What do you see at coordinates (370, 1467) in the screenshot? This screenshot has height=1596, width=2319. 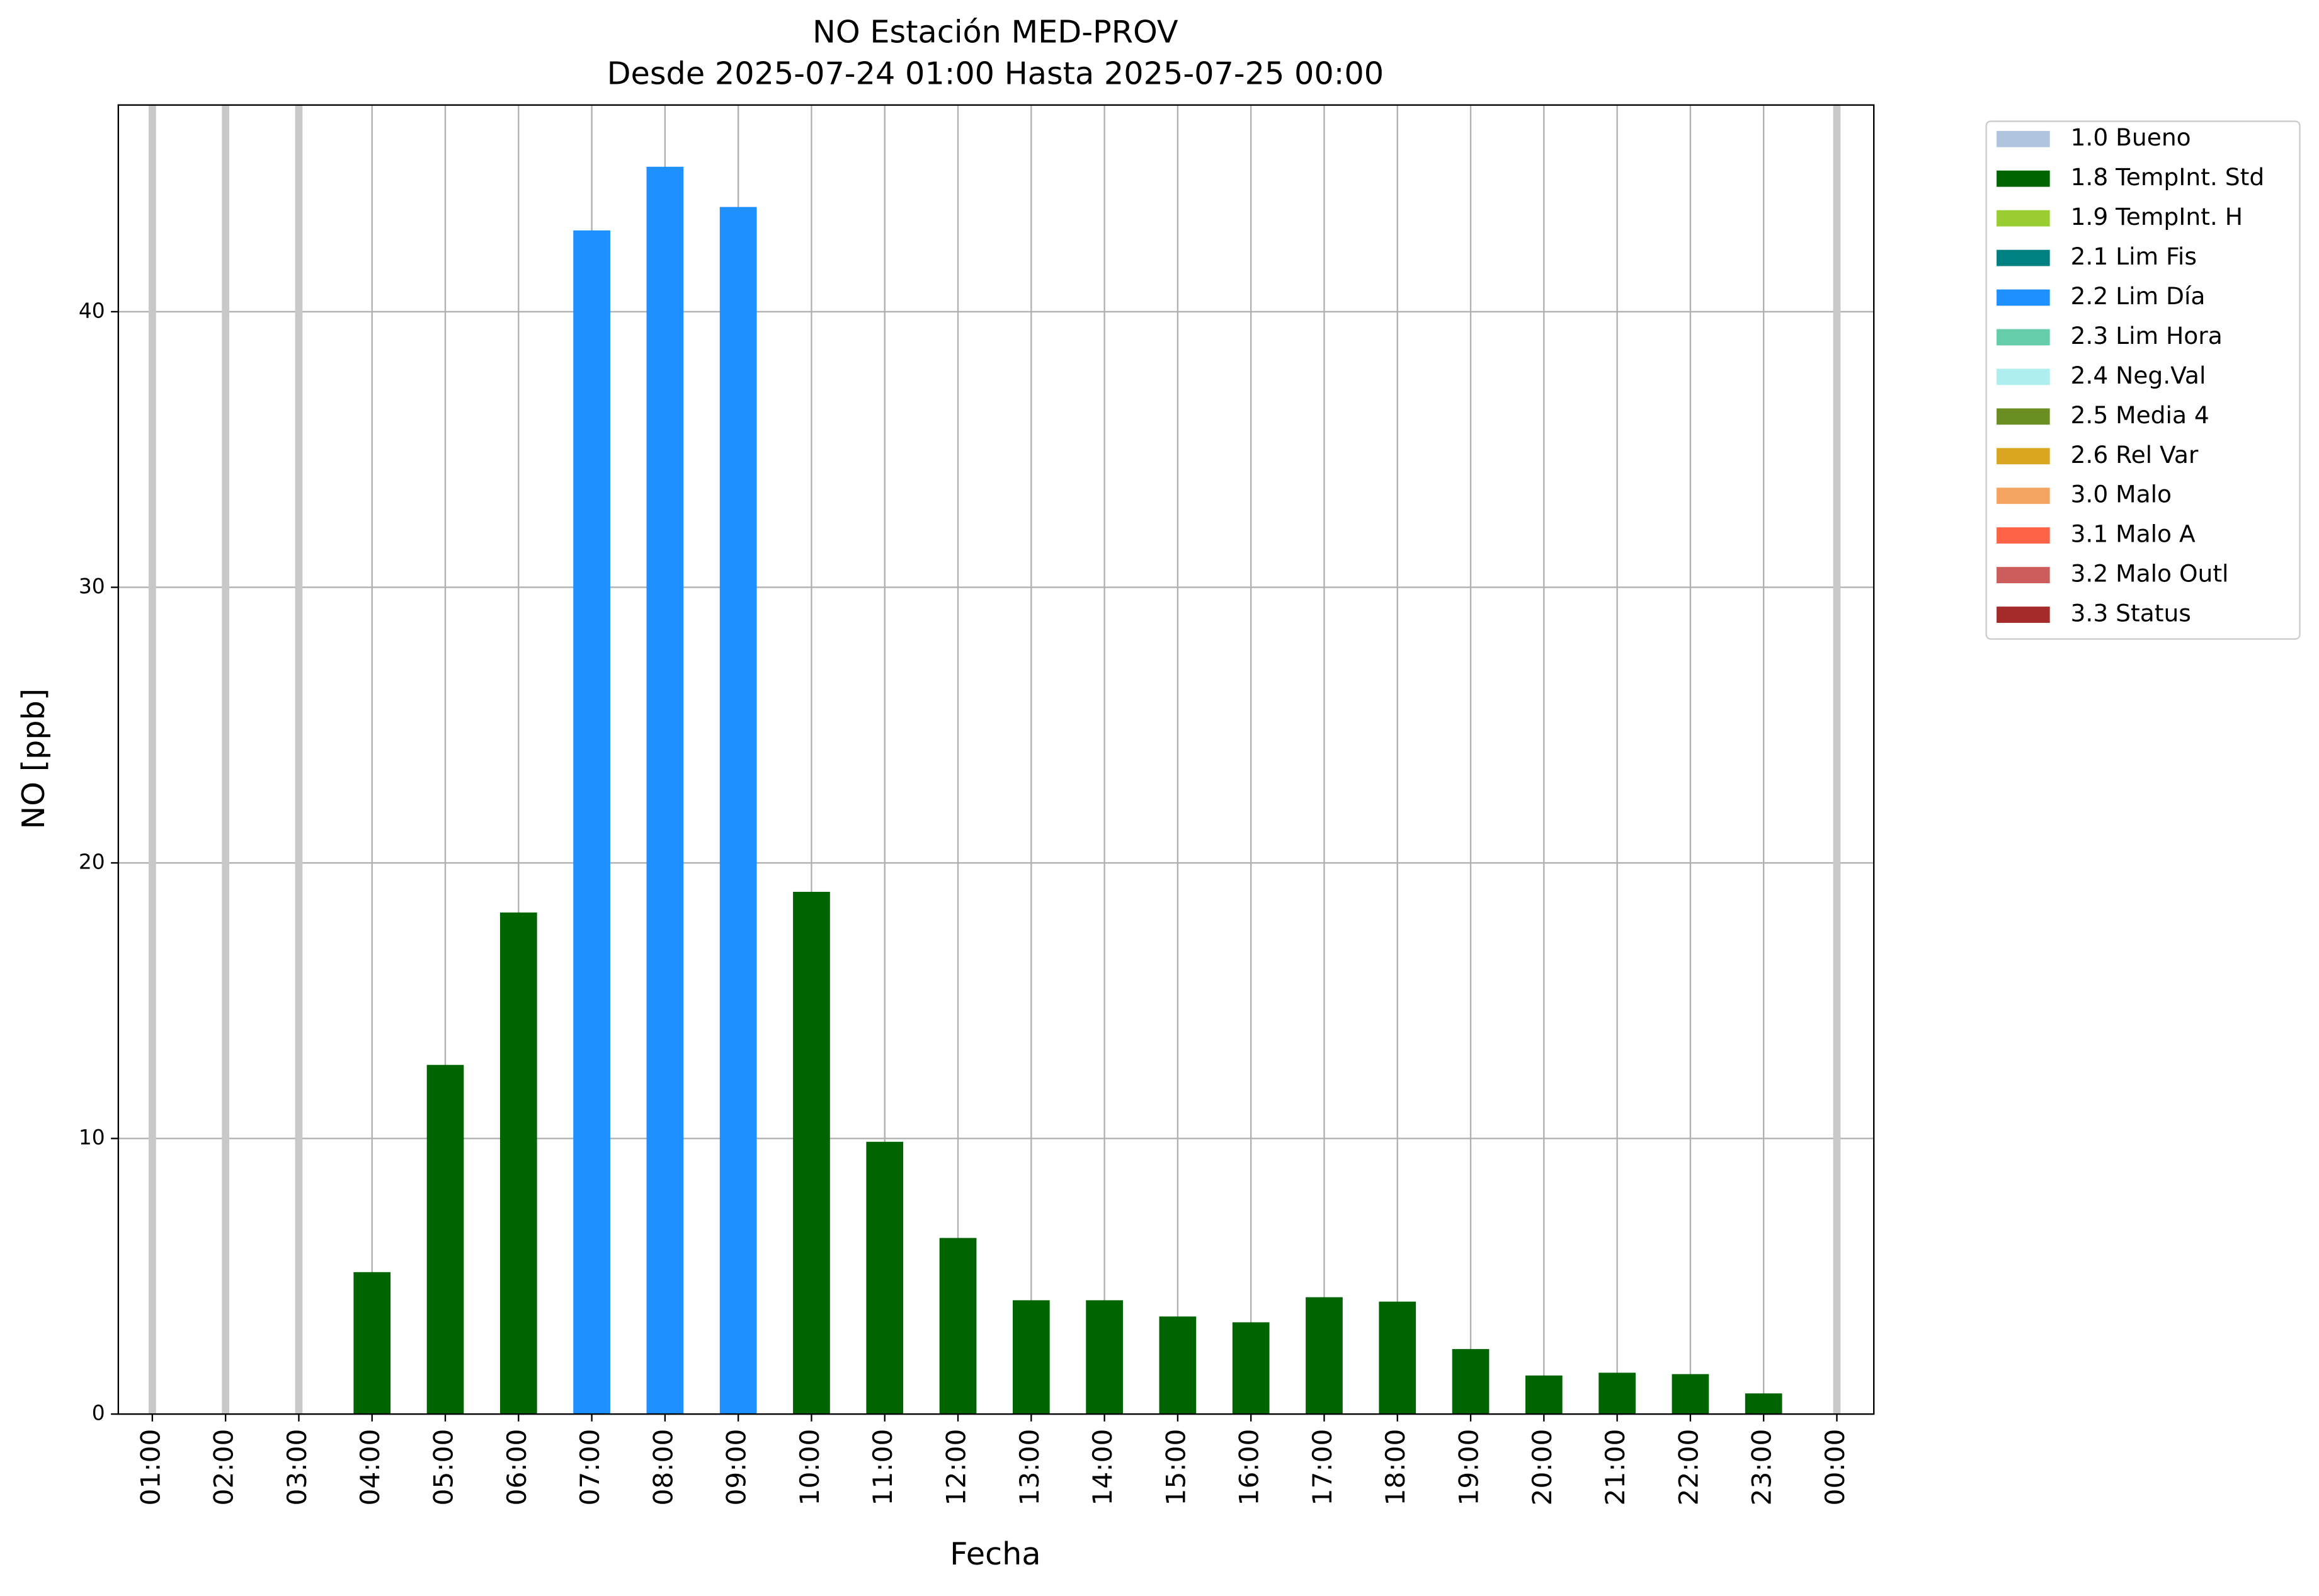 I see `x-tick-label: 04:00` at bounding box center [370, 1467].